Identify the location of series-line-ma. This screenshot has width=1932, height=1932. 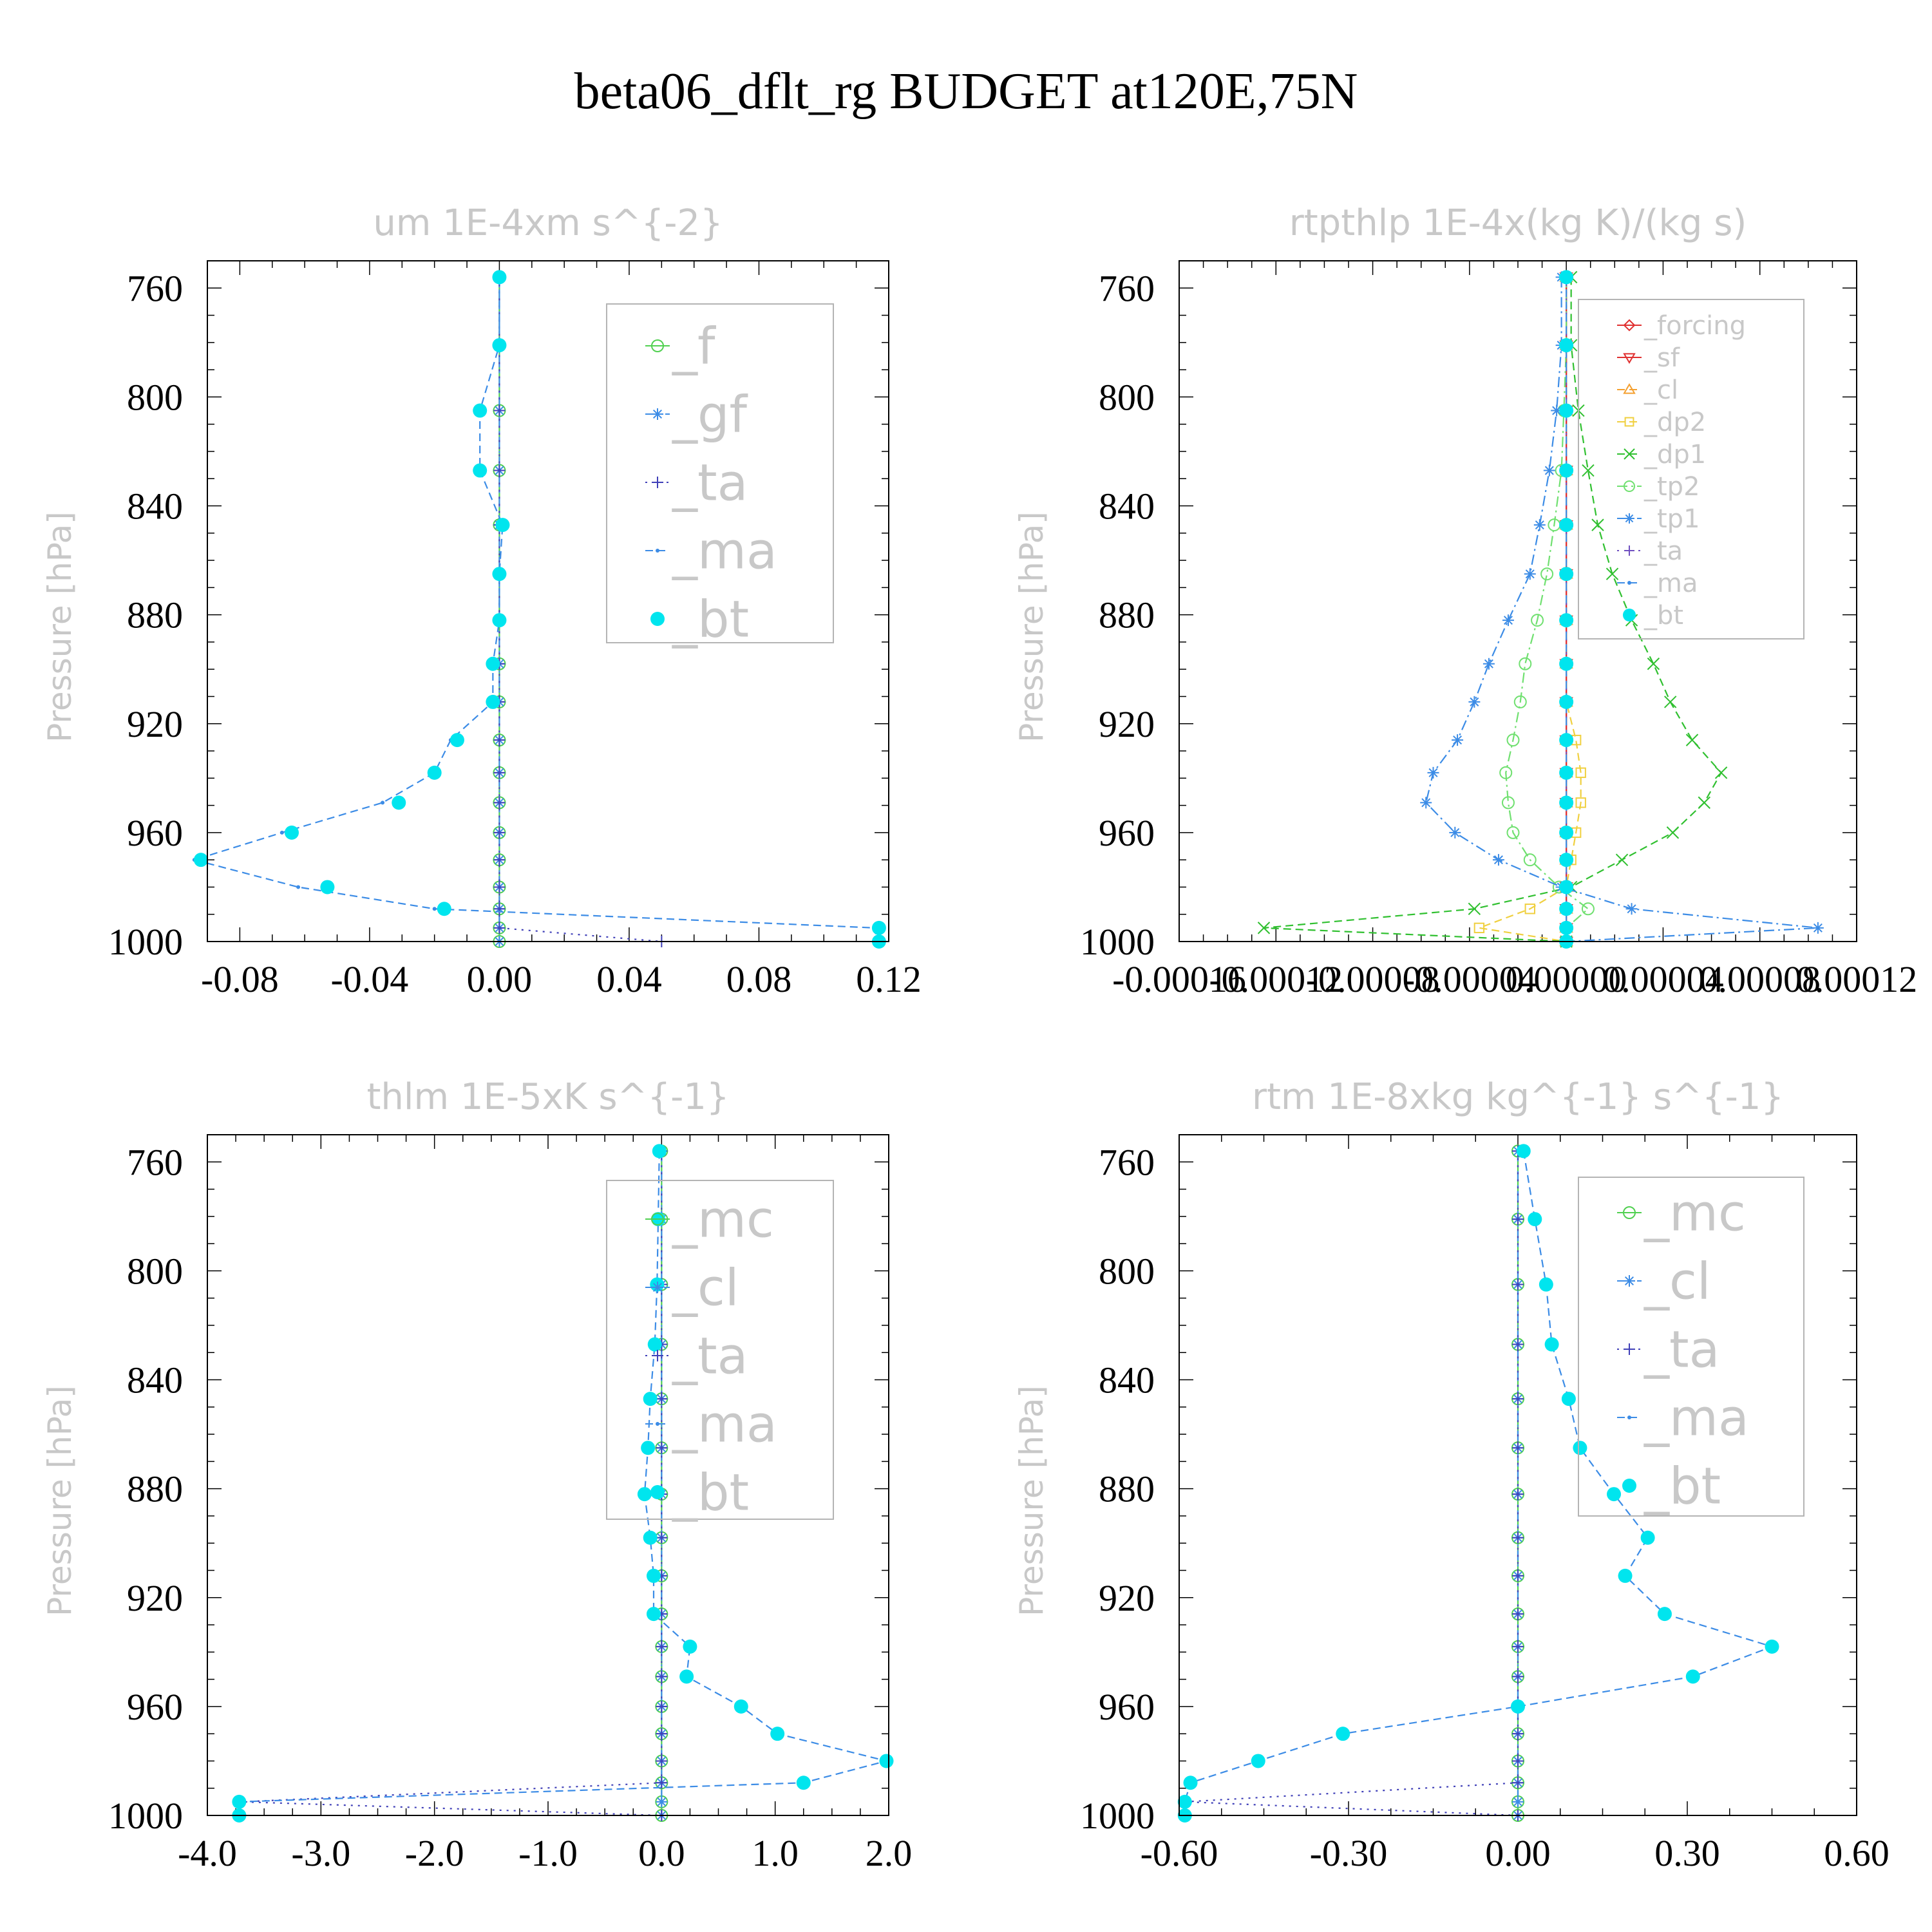
(562, 1483).